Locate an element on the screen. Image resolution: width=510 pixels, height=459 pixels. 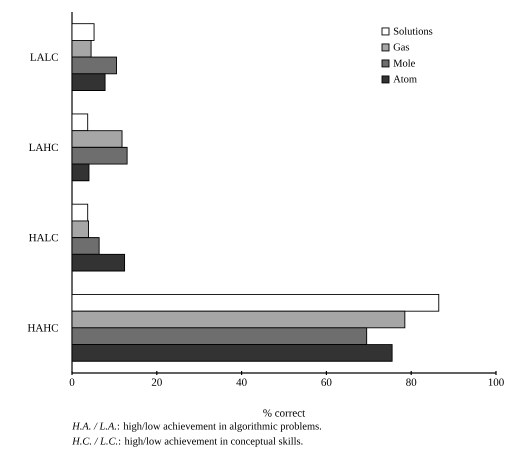
y-tick-label: LALC is located at coordinates (44, 57).